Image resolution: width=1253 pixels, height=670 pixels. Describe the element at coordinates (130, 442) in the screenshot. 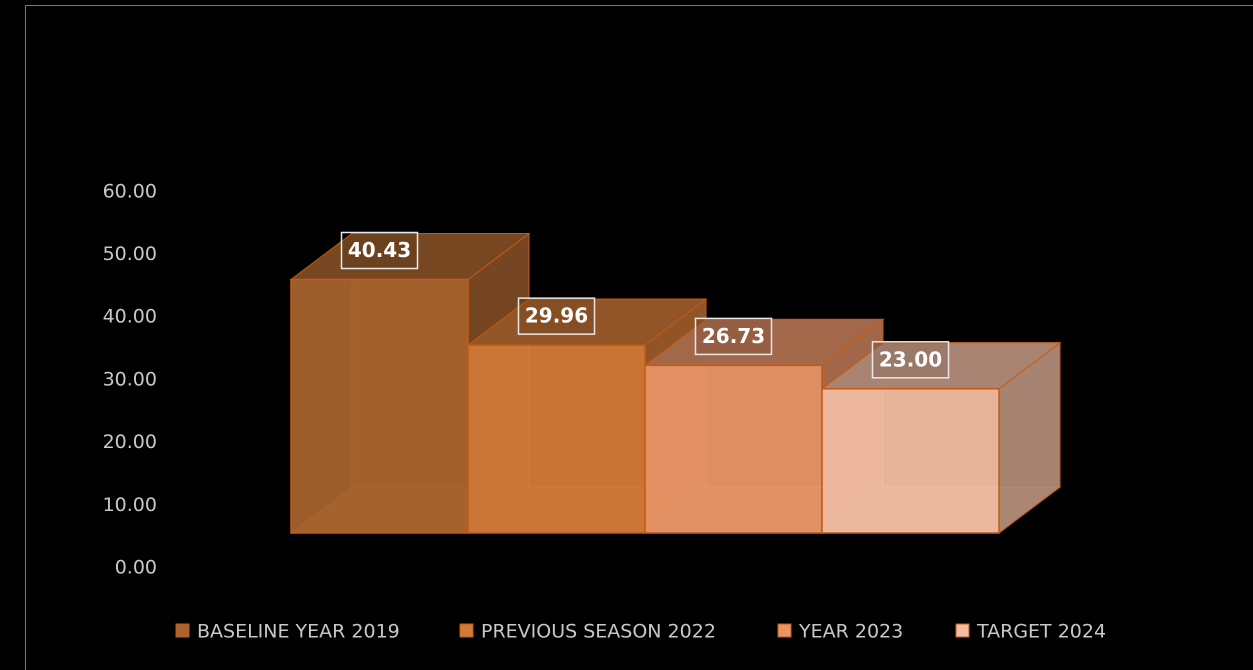

I see `y-tick-label: 20.00` at that location.